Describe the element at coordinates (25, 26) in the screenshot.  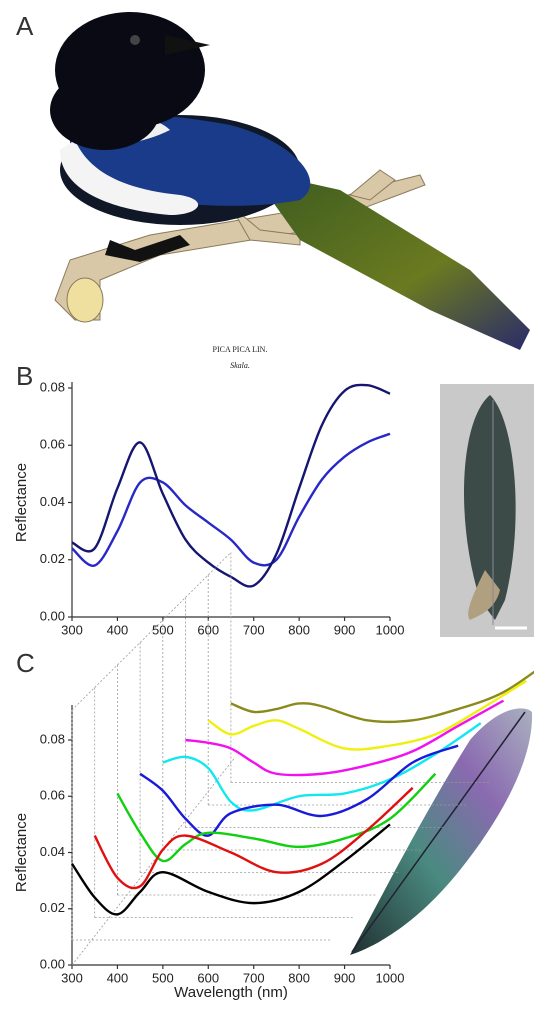
I see `panel-label: A` at that location.